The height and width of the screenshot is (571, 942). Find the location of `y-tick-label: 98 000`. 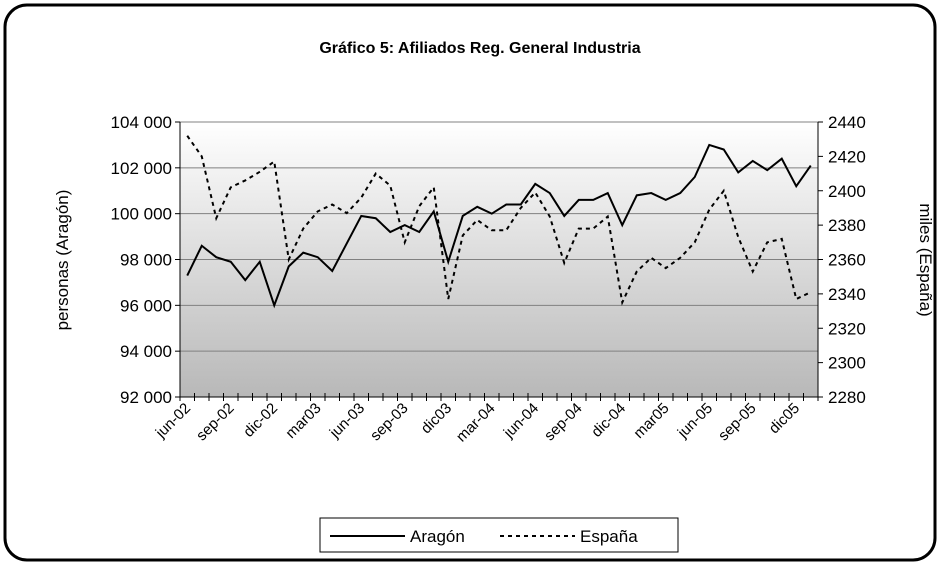

y-tick-label: 98 000 is located at coordinates (146, 260).